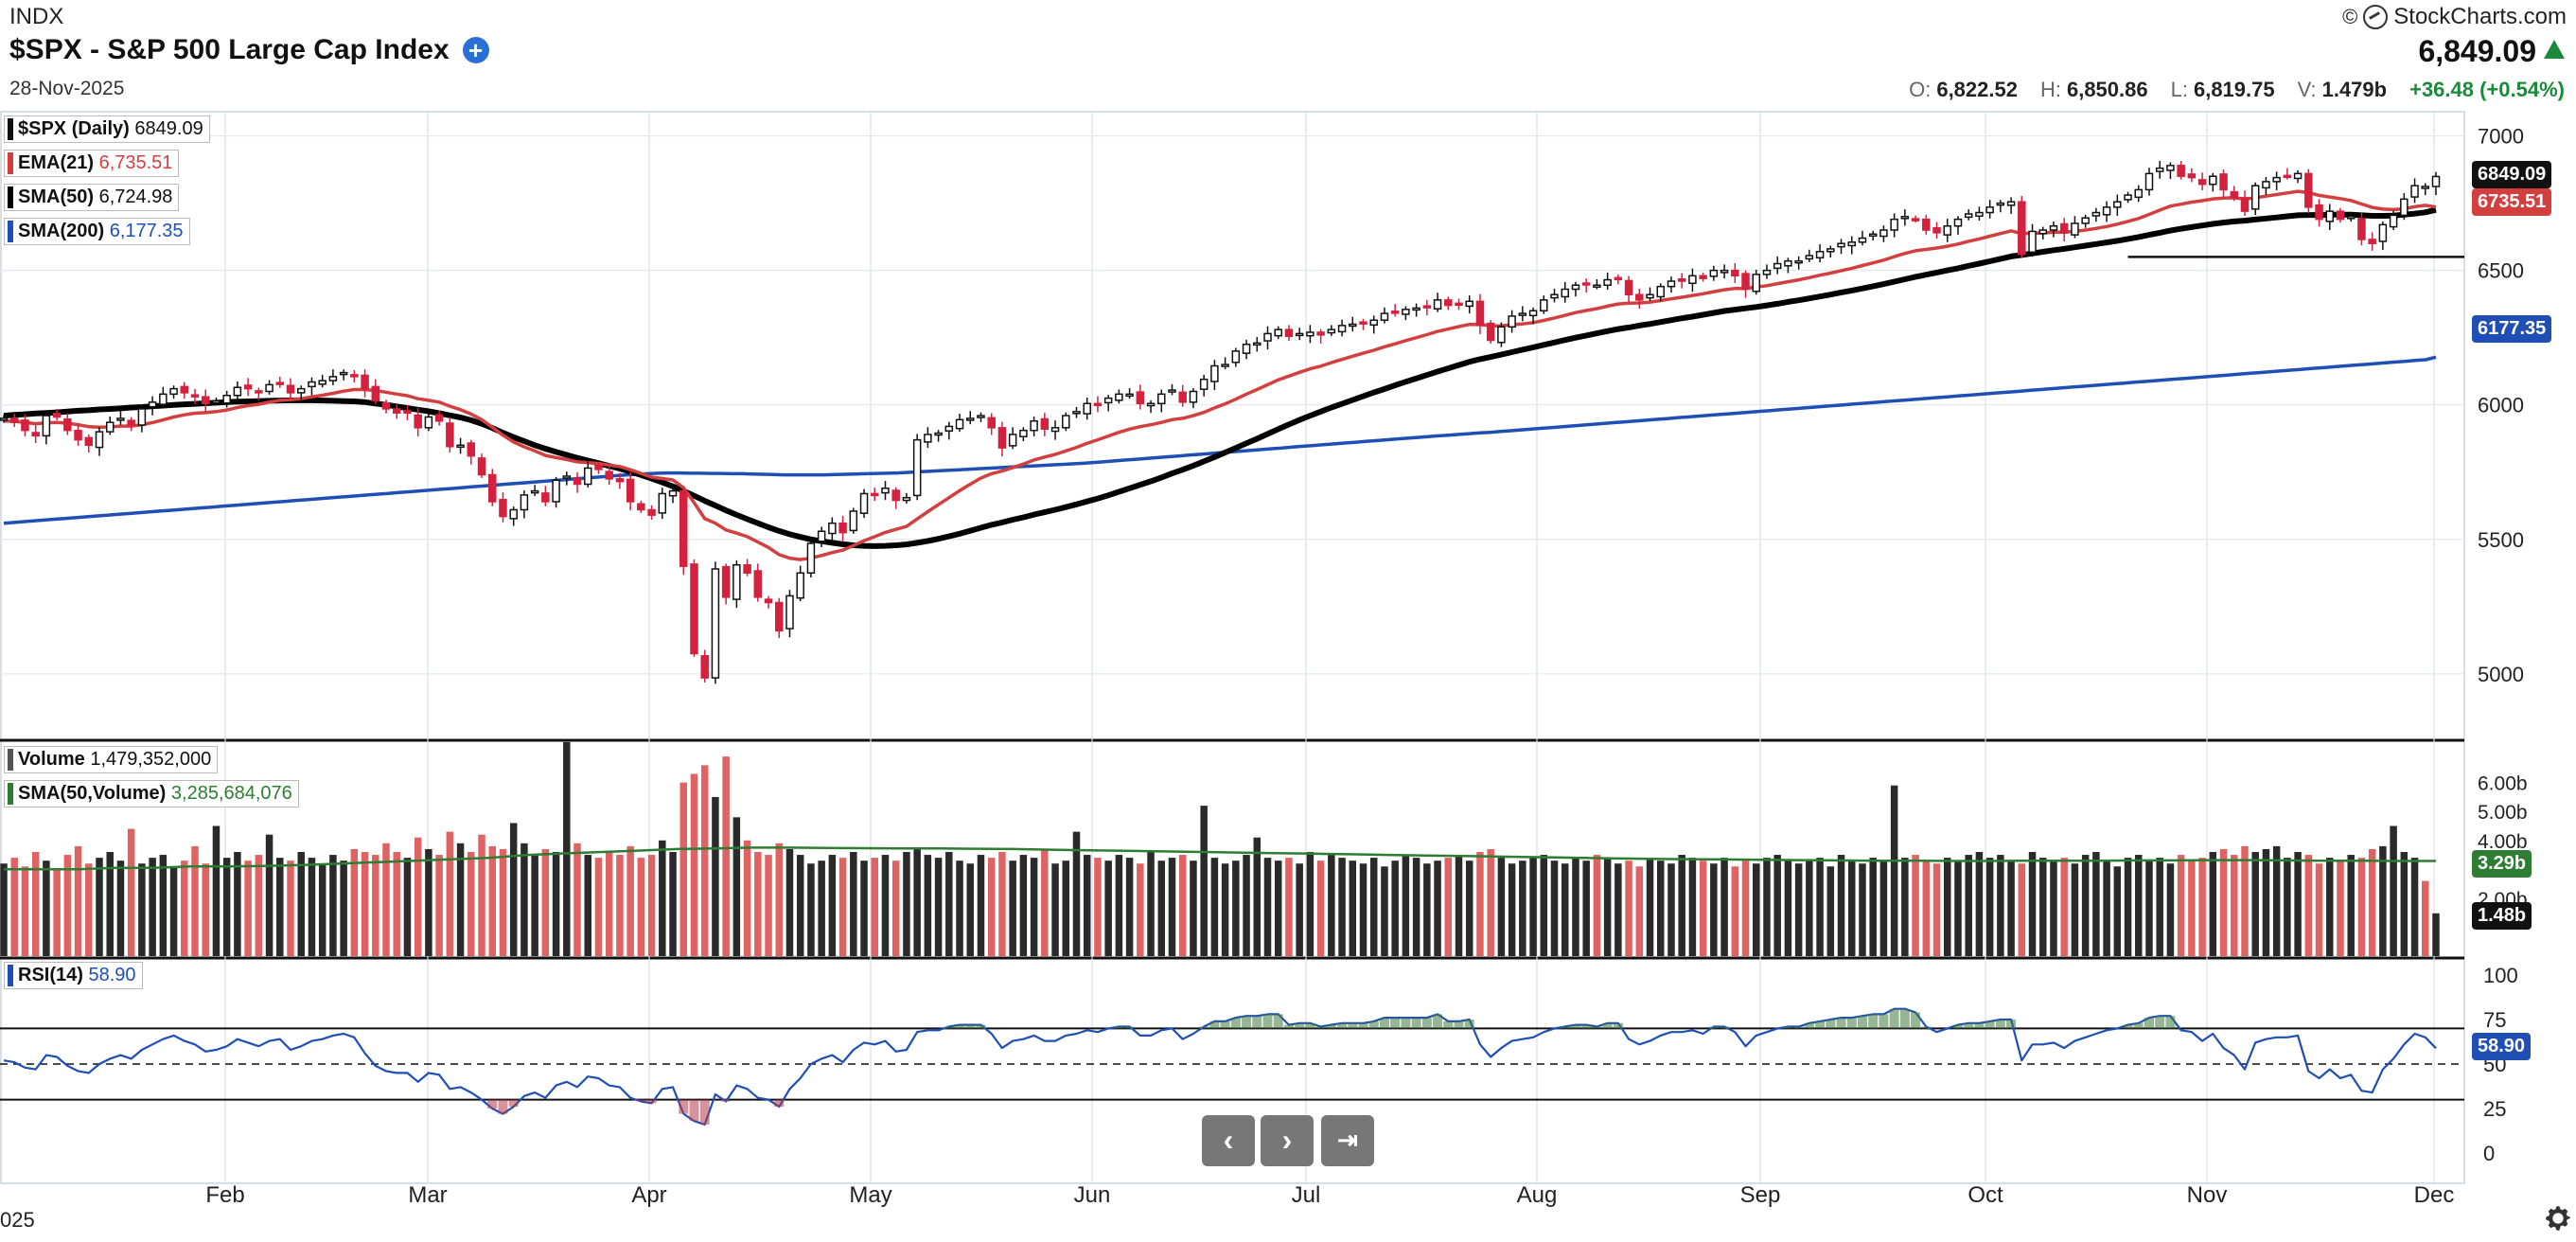  I want to click on open-label: O:, so click(1920, 89).